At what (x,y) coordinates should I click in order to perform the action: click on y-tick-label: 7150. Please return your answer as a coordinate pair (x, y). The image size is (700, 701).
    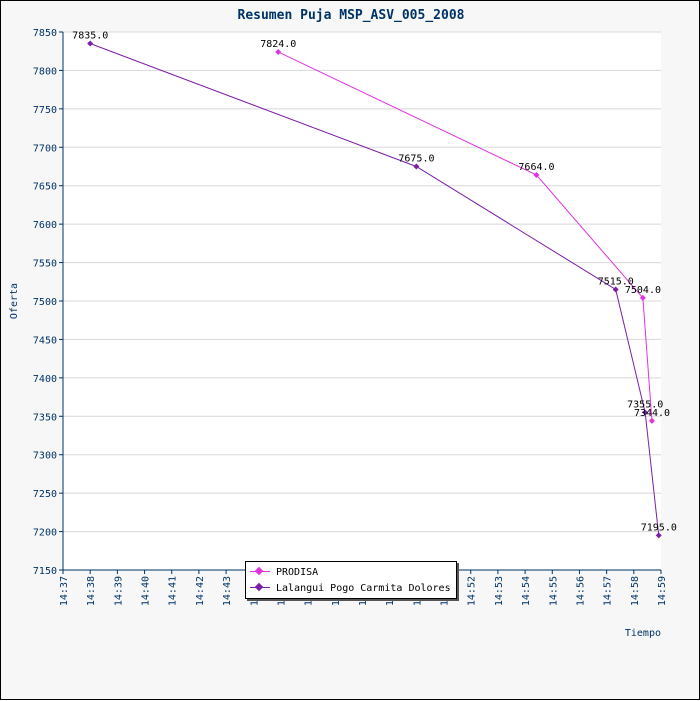
    Looking at the image, I should click on (45, 571).